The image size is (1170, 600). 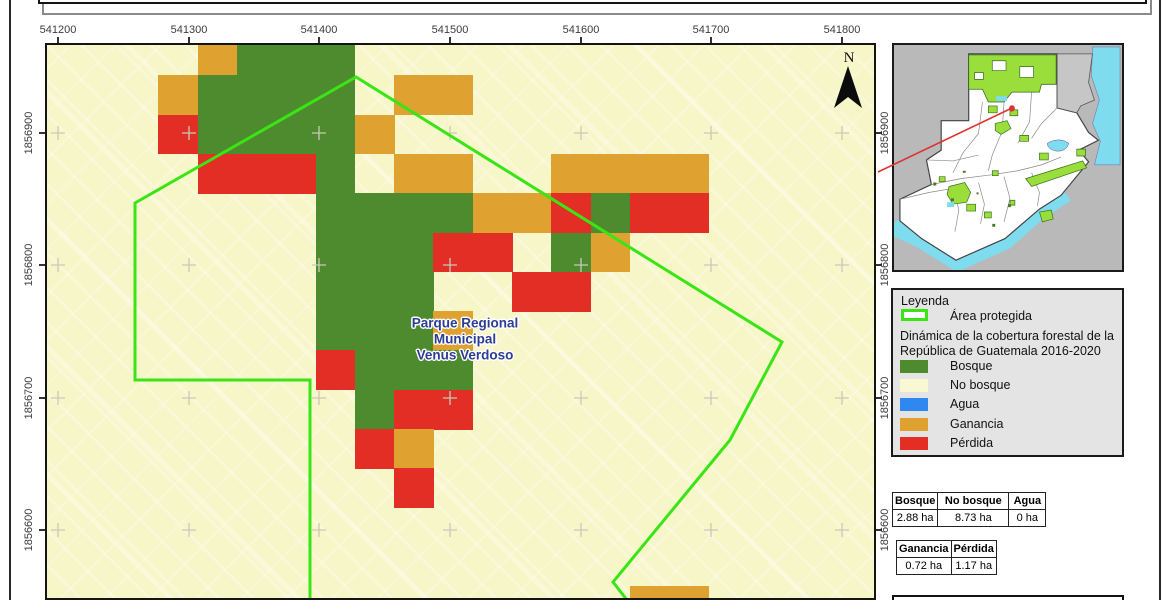 What do you see at coordinates (973, 518) in the screenshot?
I see `table-value-cell: 8.73 ha` at bounding box center [973, 518].